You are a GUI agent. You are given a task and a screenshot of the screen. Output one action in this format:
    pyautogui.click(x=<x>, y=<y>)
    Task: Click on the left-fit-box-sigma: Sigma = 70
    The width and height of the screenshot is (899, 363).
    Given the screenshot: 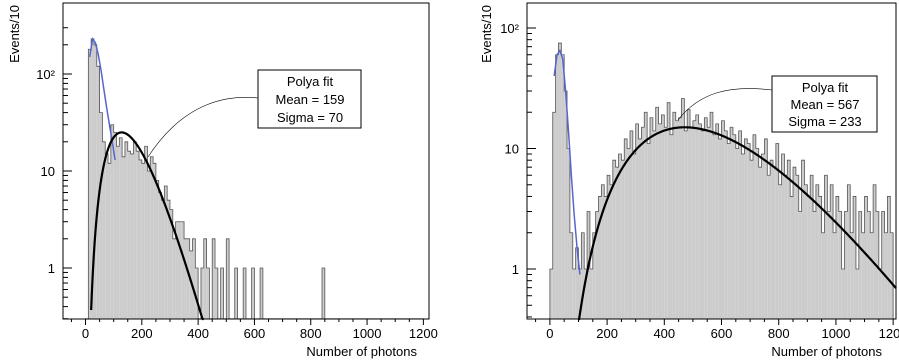 What is the action you would take?
    pyautogui.click(x=310, y=117)
    